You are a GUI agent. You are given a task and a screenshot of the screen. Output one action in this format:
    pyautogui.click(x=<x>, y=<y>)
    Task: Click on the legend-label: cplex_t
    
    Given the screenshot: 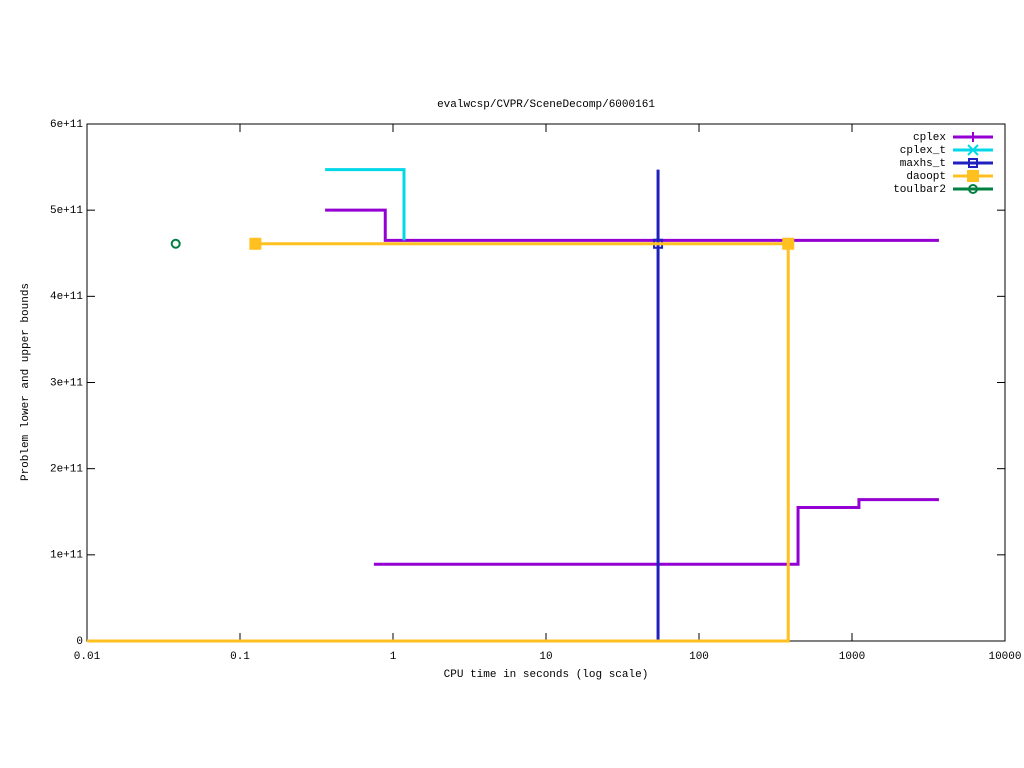 What is the action you would take?
    pyautogui.click(x=923, y=151)
    